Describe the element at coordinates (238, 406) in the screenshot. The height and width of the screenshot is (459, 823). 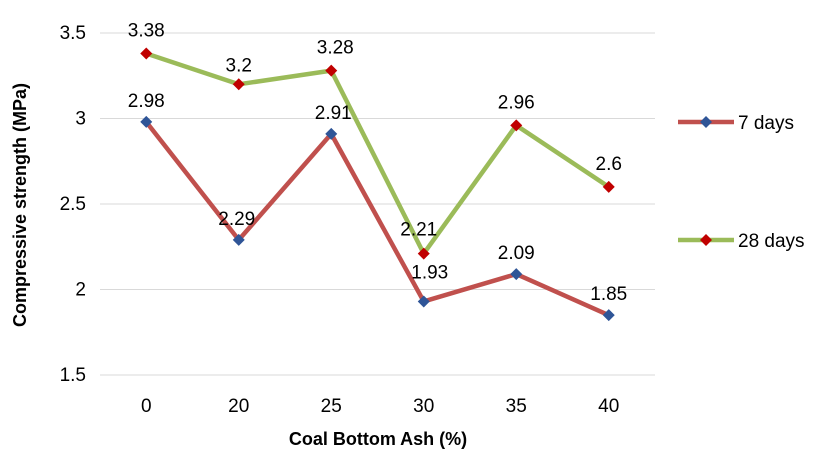
I see `x-tick-label: 20` at that location.